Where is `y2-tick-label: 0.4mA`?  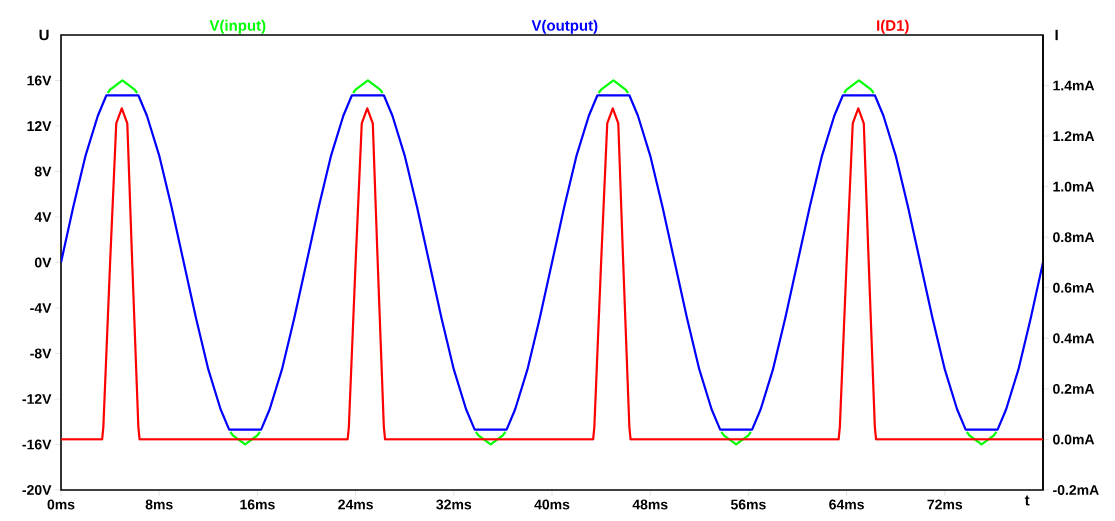 y2-tick-label: 0.4mA is located at coordinates (1074, 338).